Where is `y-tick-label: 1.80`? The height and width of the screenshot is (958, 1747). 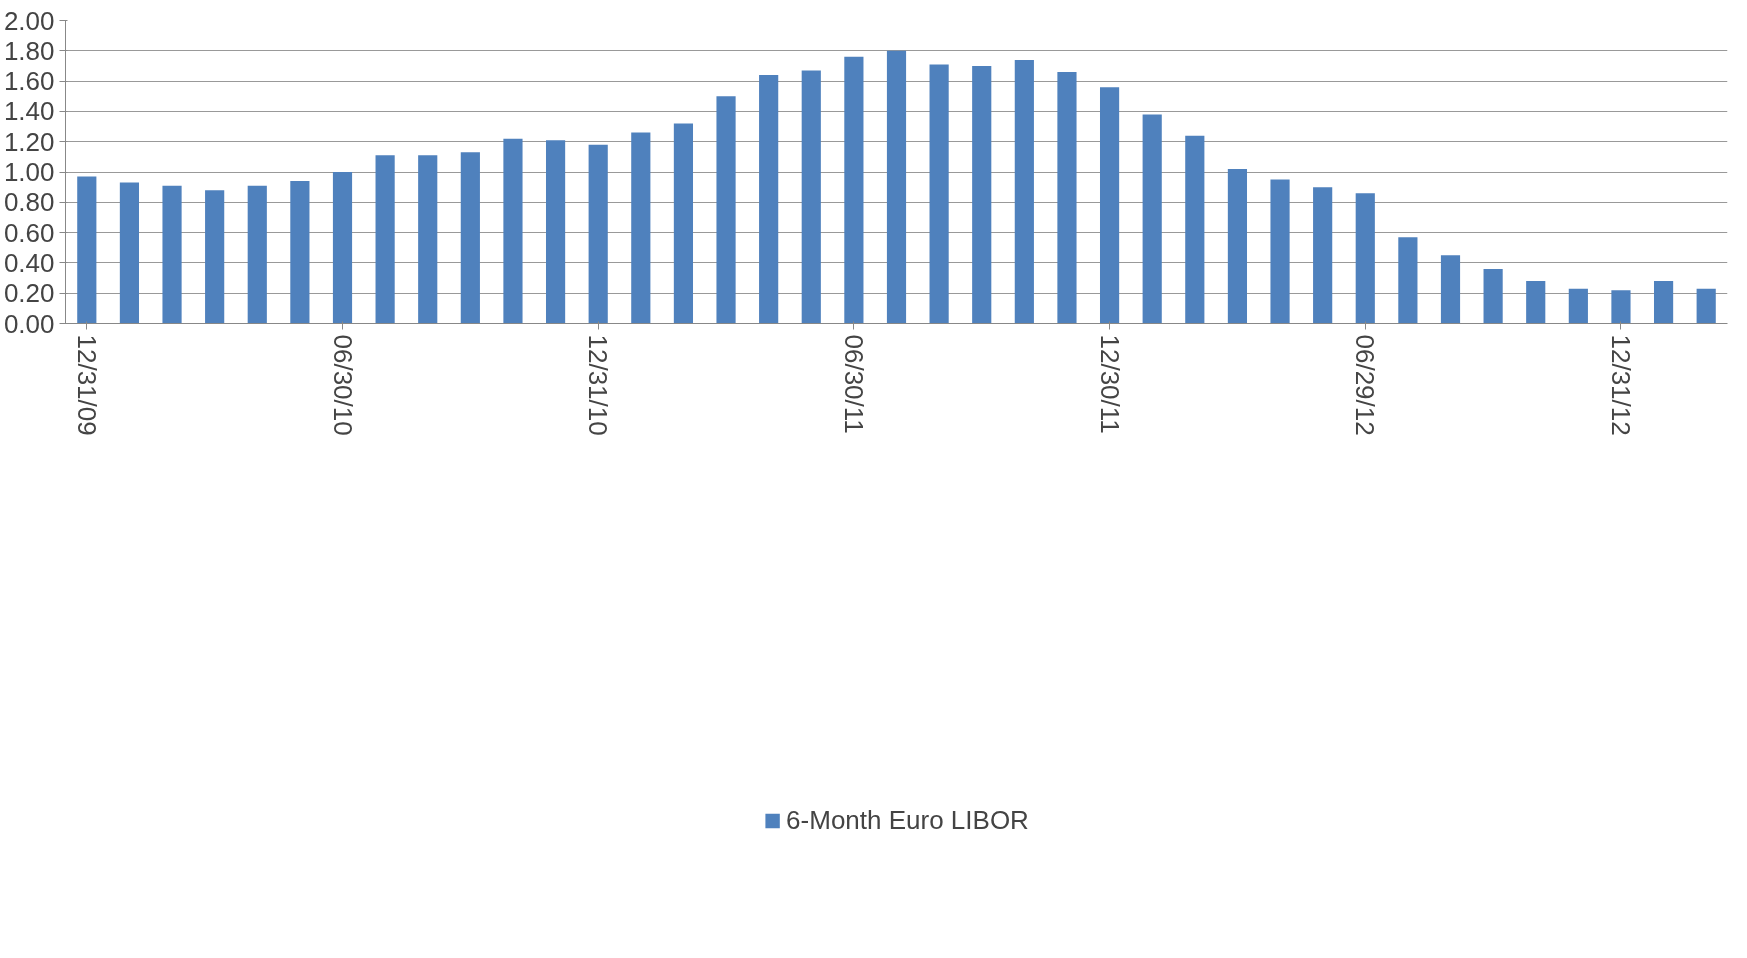
y-tick-label: 1.80 is located at coordinates (29, 50).